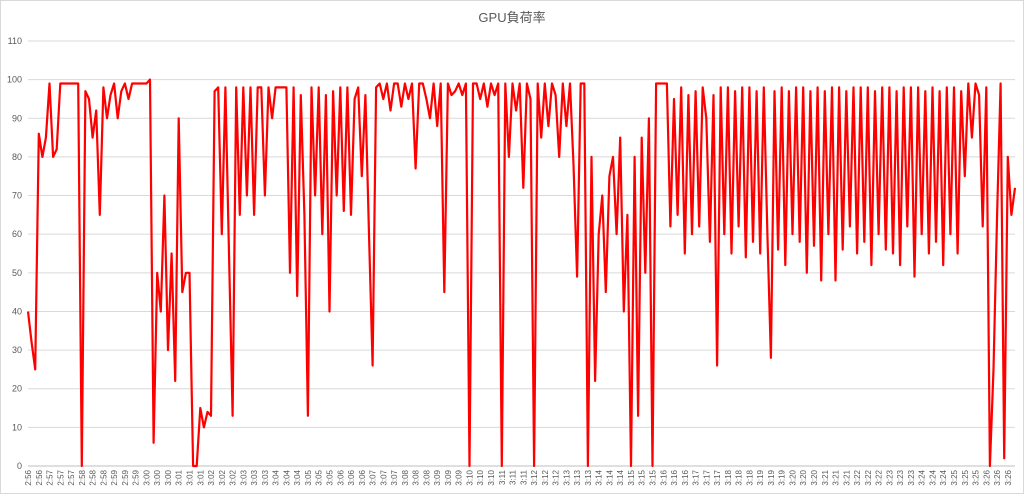  I want to click on y-tick-label: 40, so click(17, 311).